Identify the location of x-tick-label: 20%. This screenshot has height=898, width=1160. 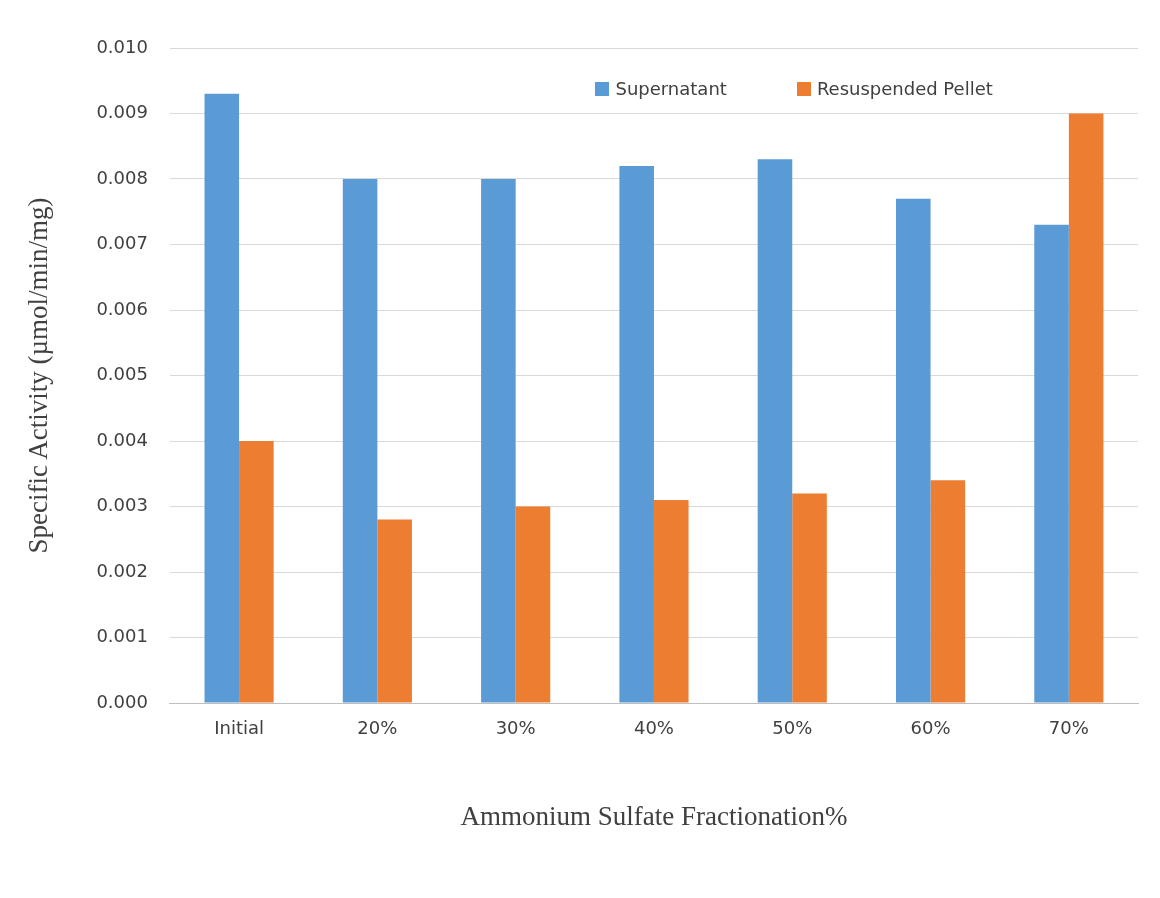
(377, 728).